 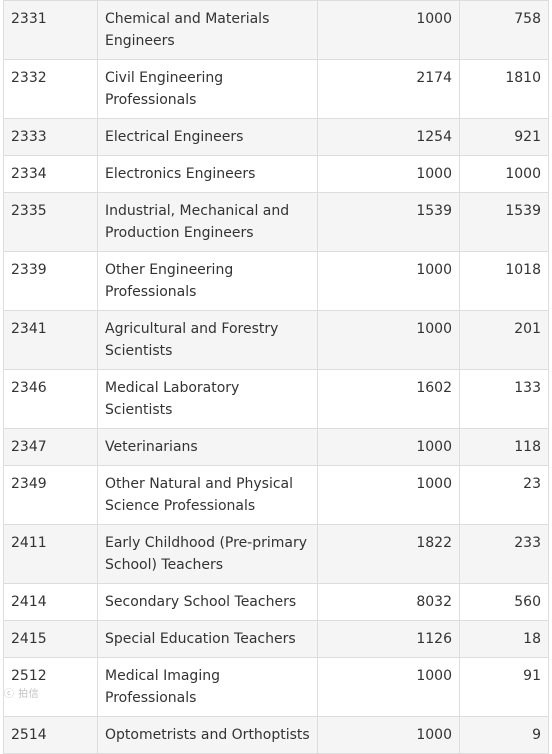 I want to click on value-b-cell: 91, so click(x=504, y=687).